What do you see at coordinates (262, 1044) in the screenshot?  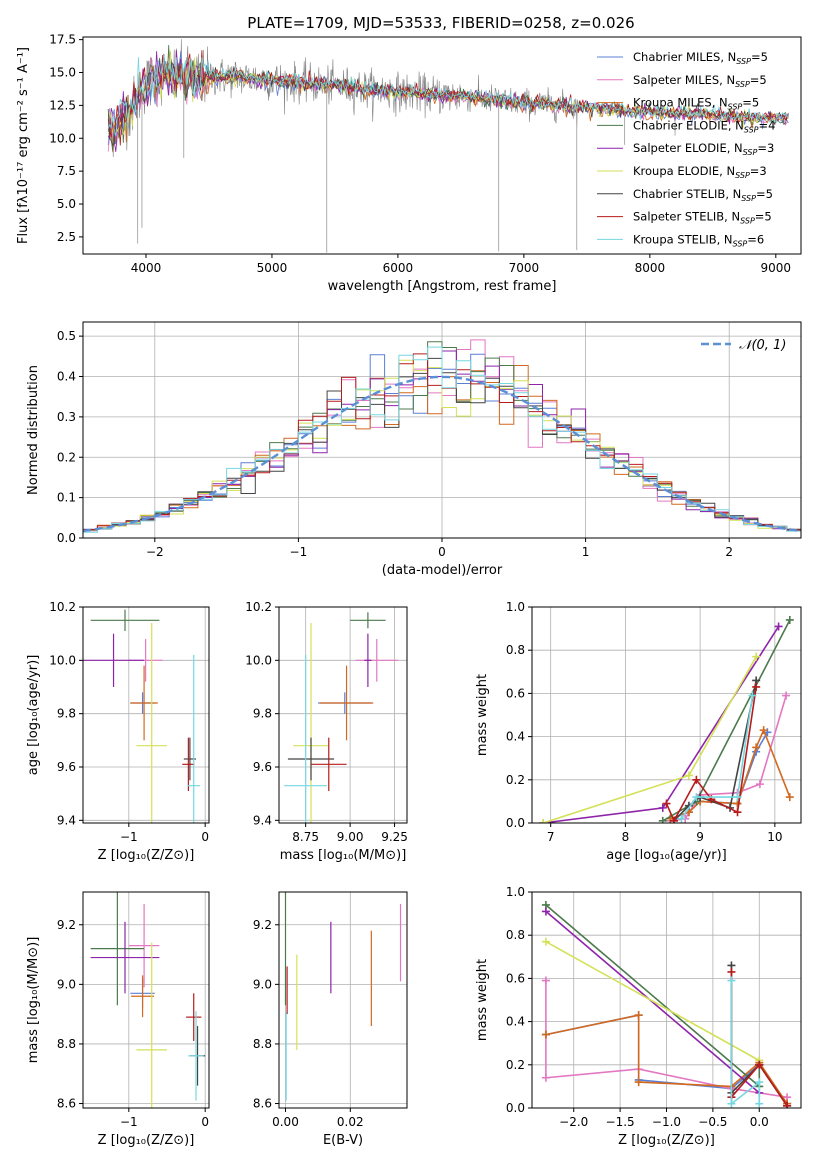 I see `y-tick-label: 8.8` at bounding box center [262, 1044].